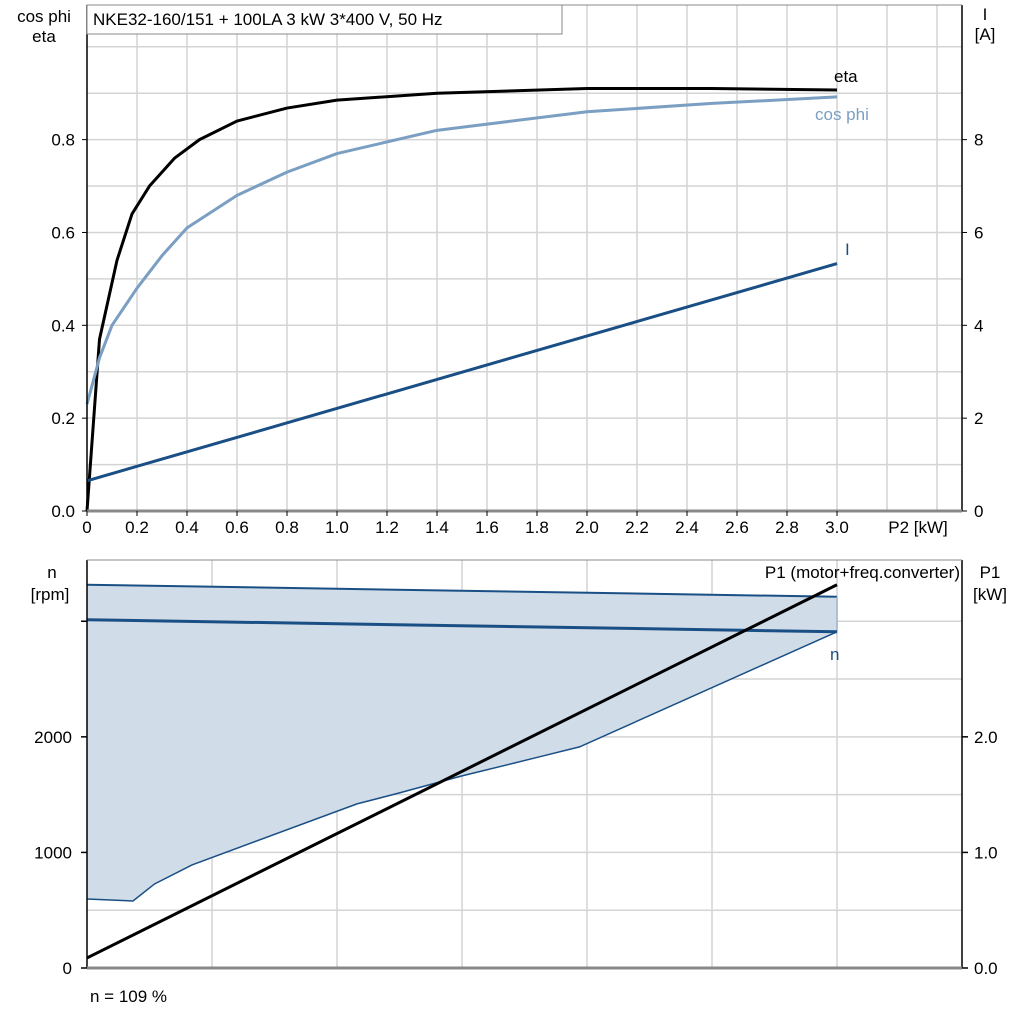 The height and width of the screenshot is (1024, 1024). I want to click on footnote: n = 109 %, so click(128, 996).